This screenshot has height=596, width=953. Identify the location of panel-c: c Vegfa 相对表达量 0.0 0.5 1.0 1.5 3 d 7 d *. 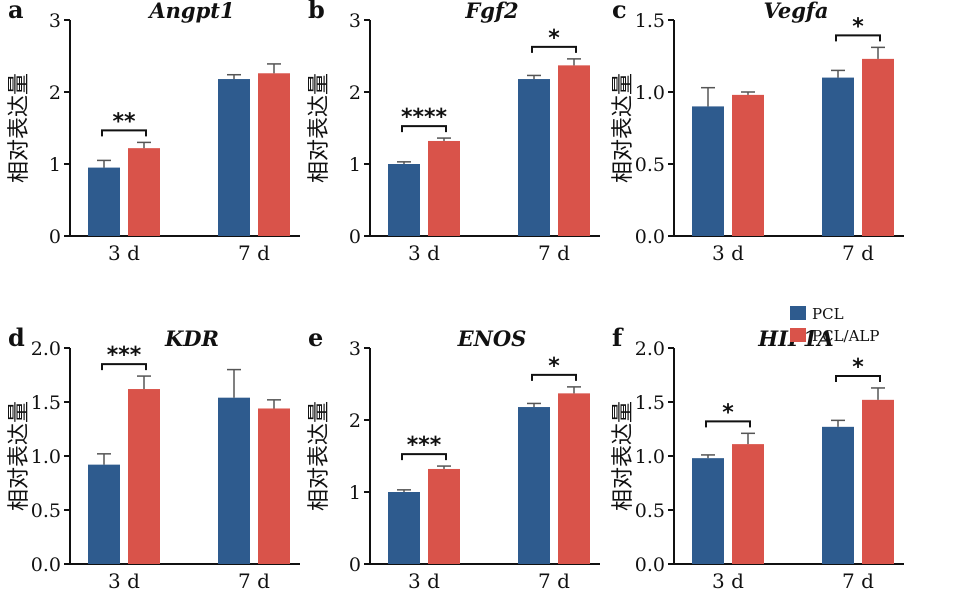
(757, 132).